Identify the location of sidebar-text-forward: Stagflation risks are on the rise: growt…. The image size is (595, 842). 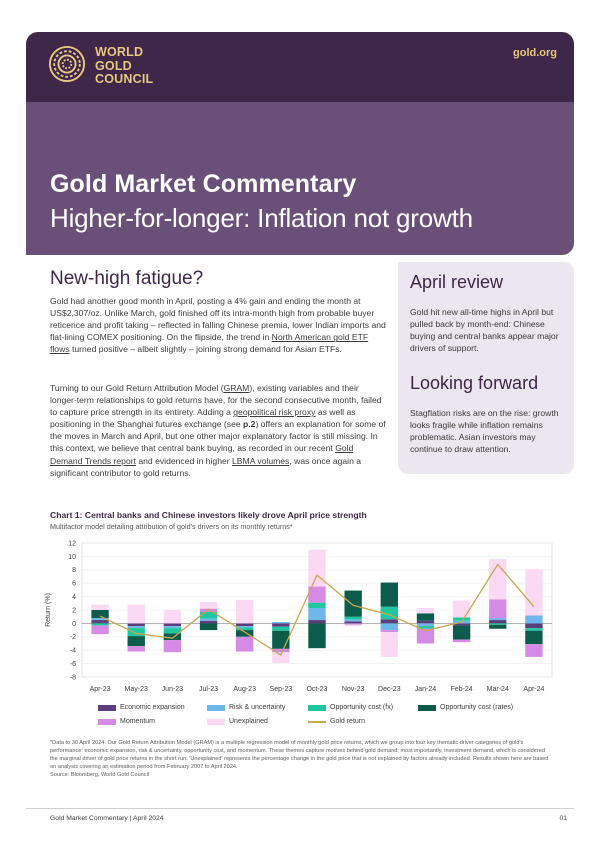
(484, 431).